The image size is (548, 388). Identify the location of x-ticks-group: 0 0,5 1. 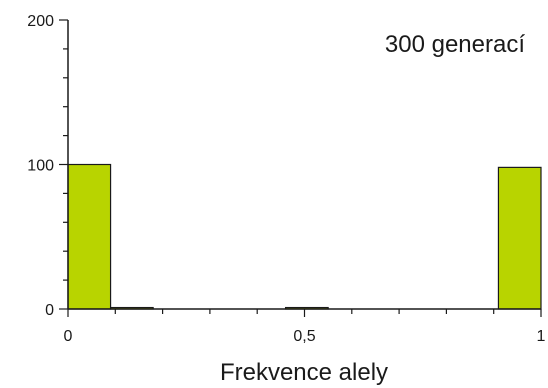
(305, 327).